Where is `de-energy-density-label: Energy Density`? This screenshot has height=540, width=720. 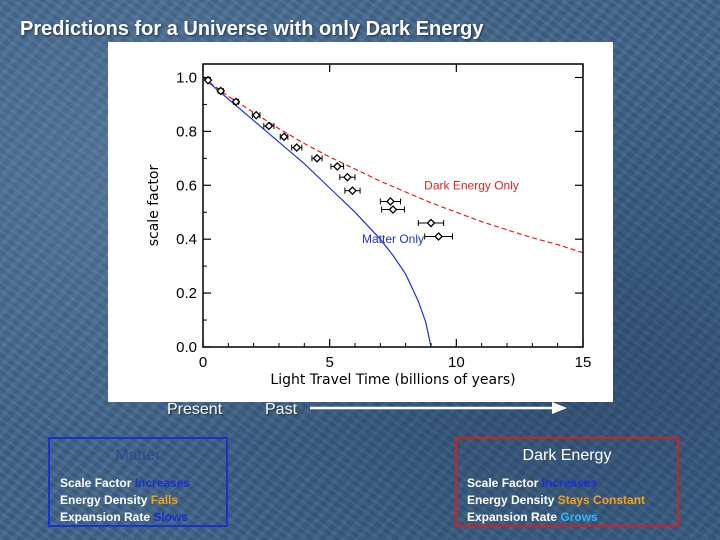
de-energy-density-label: Energy Density is located at coordinates (512, 500).